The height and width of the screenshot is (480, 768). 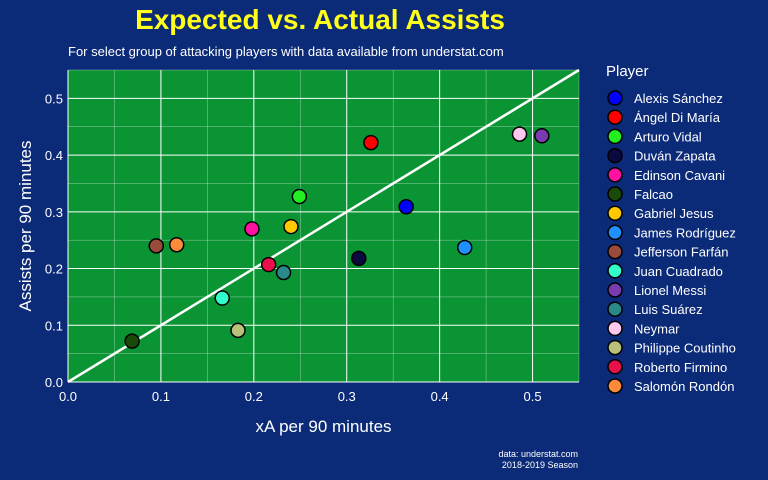 I want to click on y-tick-label: 0.0, so click(x=54, y=382).